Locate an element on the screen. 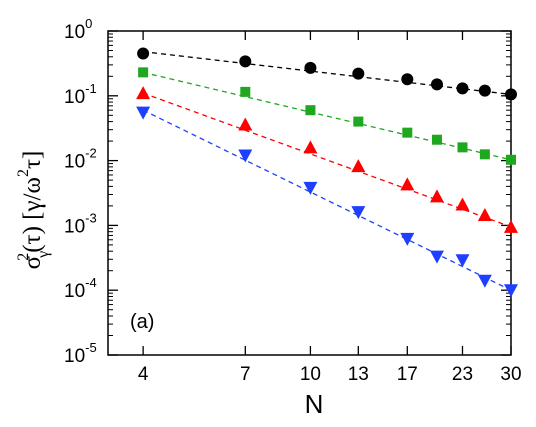  x-tick-label: 10 is located at coordinates (310, 374).